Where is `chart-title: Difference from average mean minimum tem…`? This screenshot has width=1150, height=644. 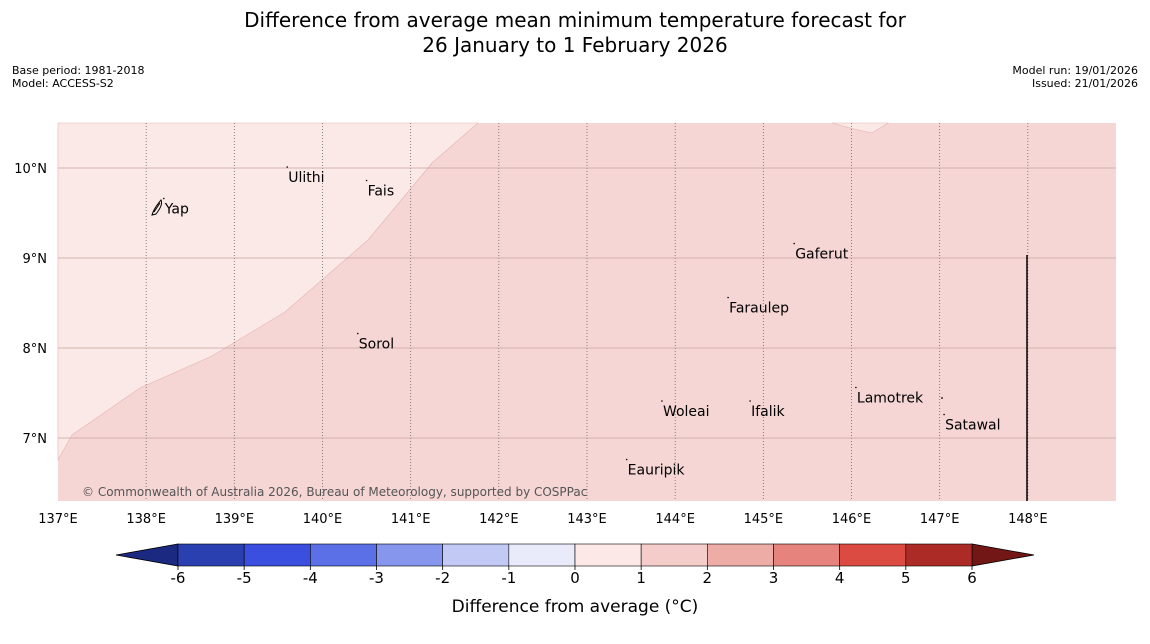
chart-title: Difference from average mean minimum tem… is located at coordinates (575, 33).